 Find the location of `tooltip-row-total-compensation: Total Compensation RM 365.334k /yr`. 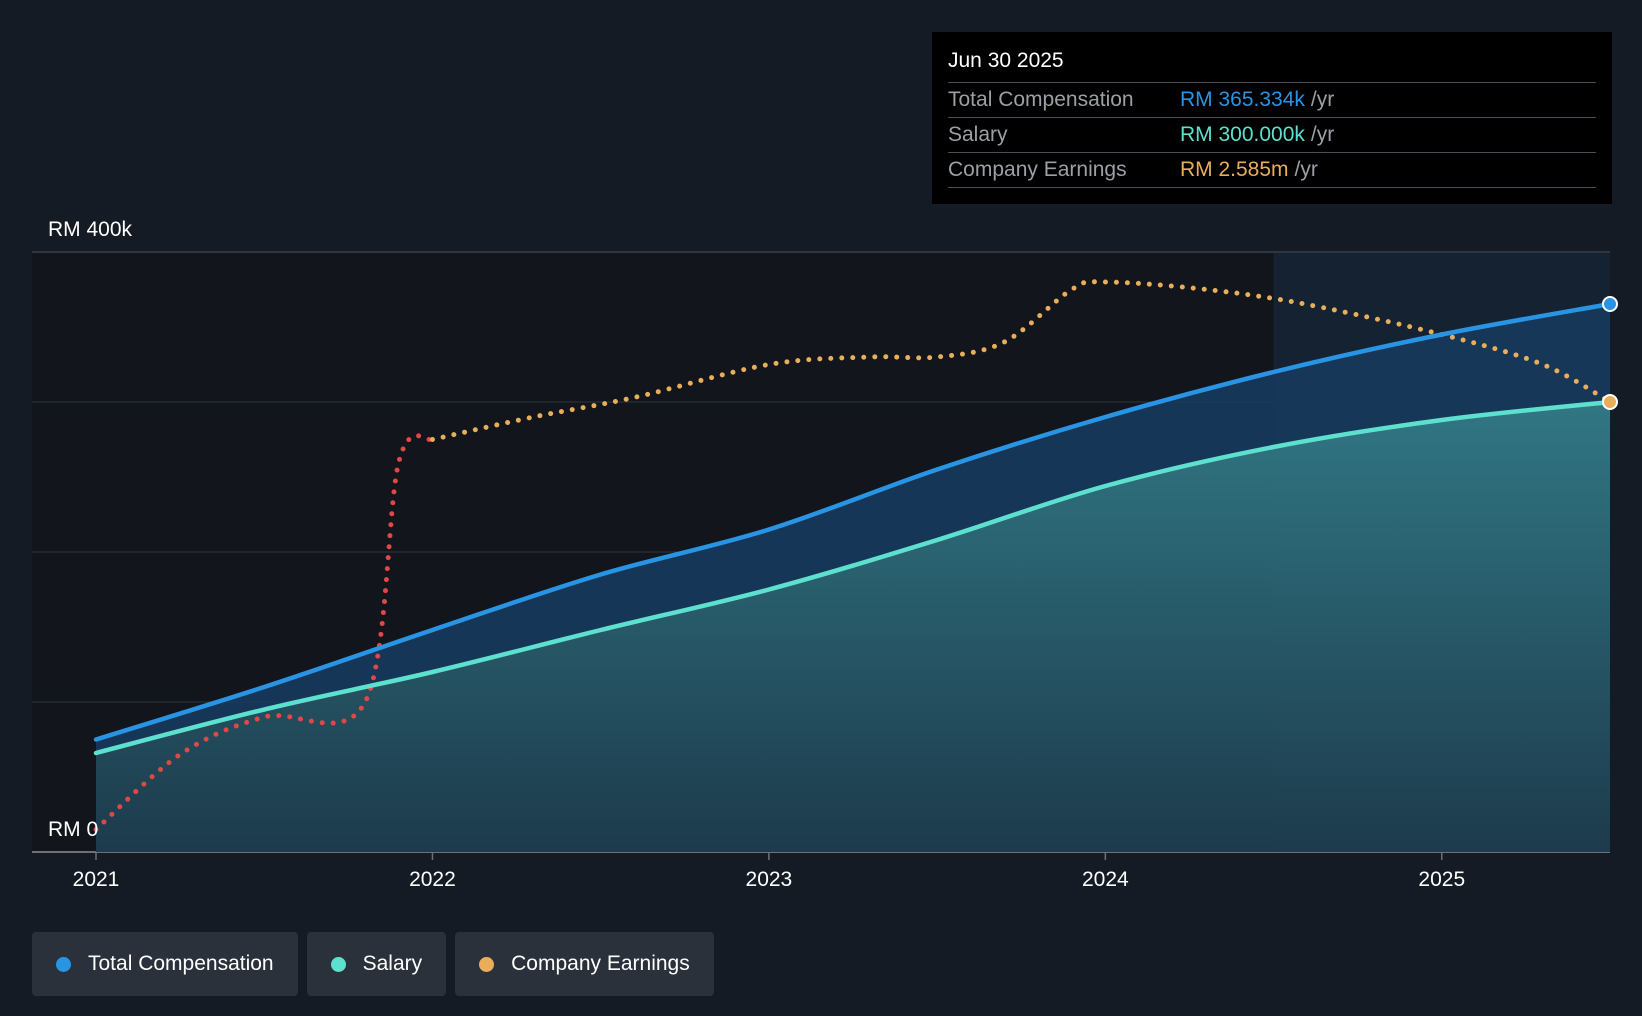

tooltip-row-total-compensation: Total Compensation RM 365.334k /yr is located at coordinates (1272, 100).